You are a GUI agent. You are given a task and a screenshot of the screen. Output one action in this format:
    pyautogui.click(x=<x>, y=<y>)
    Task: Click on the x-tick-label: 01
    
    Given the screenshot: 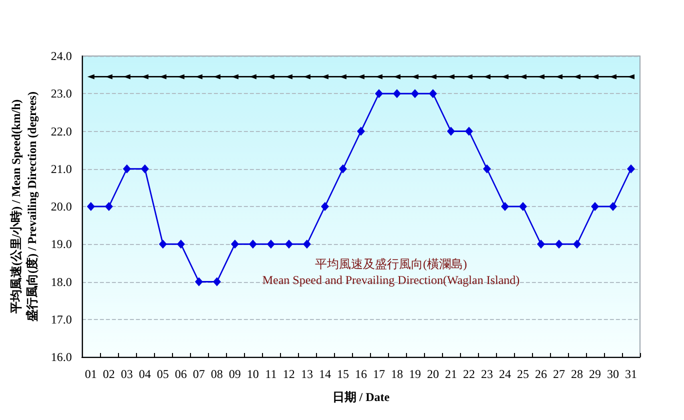 What is the action you would take?
    pyautogui.click(x=90, y=374)
    